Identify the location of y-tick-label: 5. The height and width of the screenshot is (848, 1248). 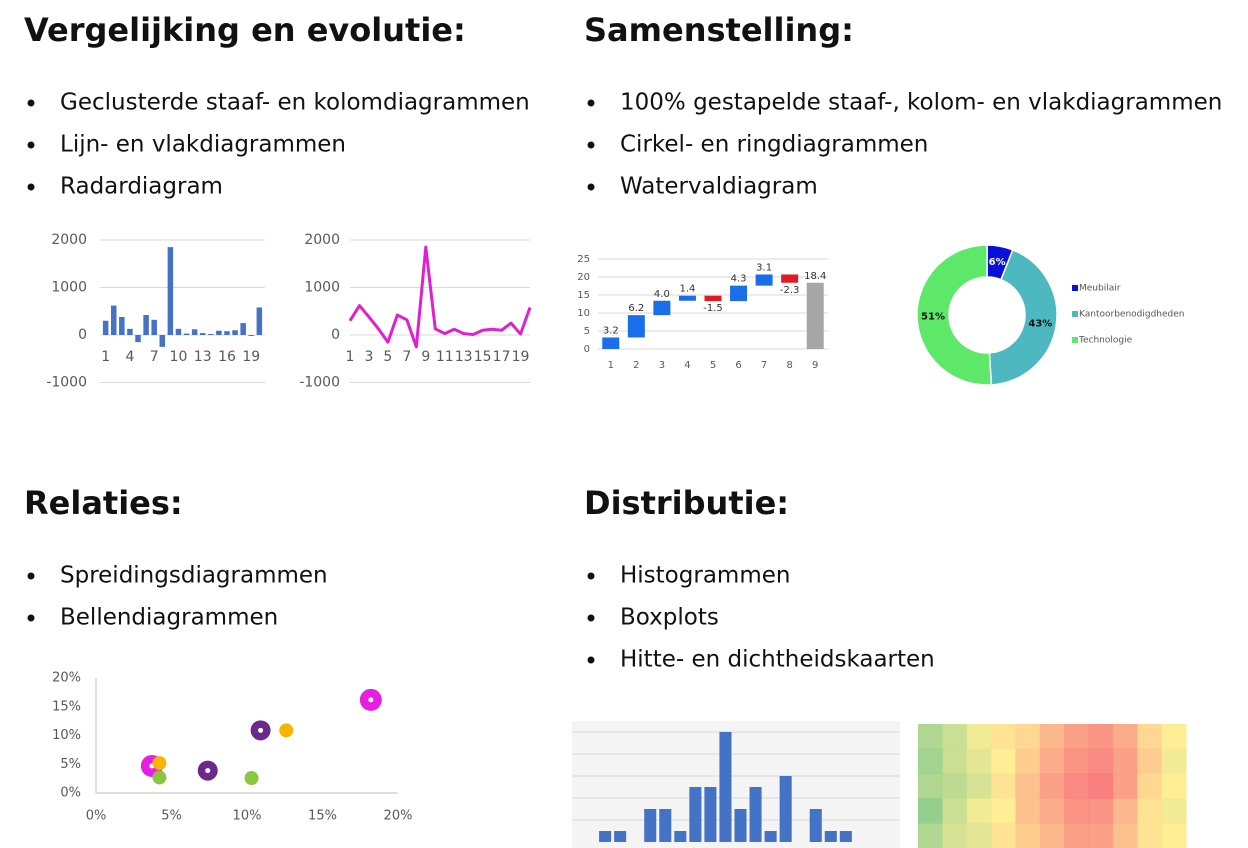
(587, 331).